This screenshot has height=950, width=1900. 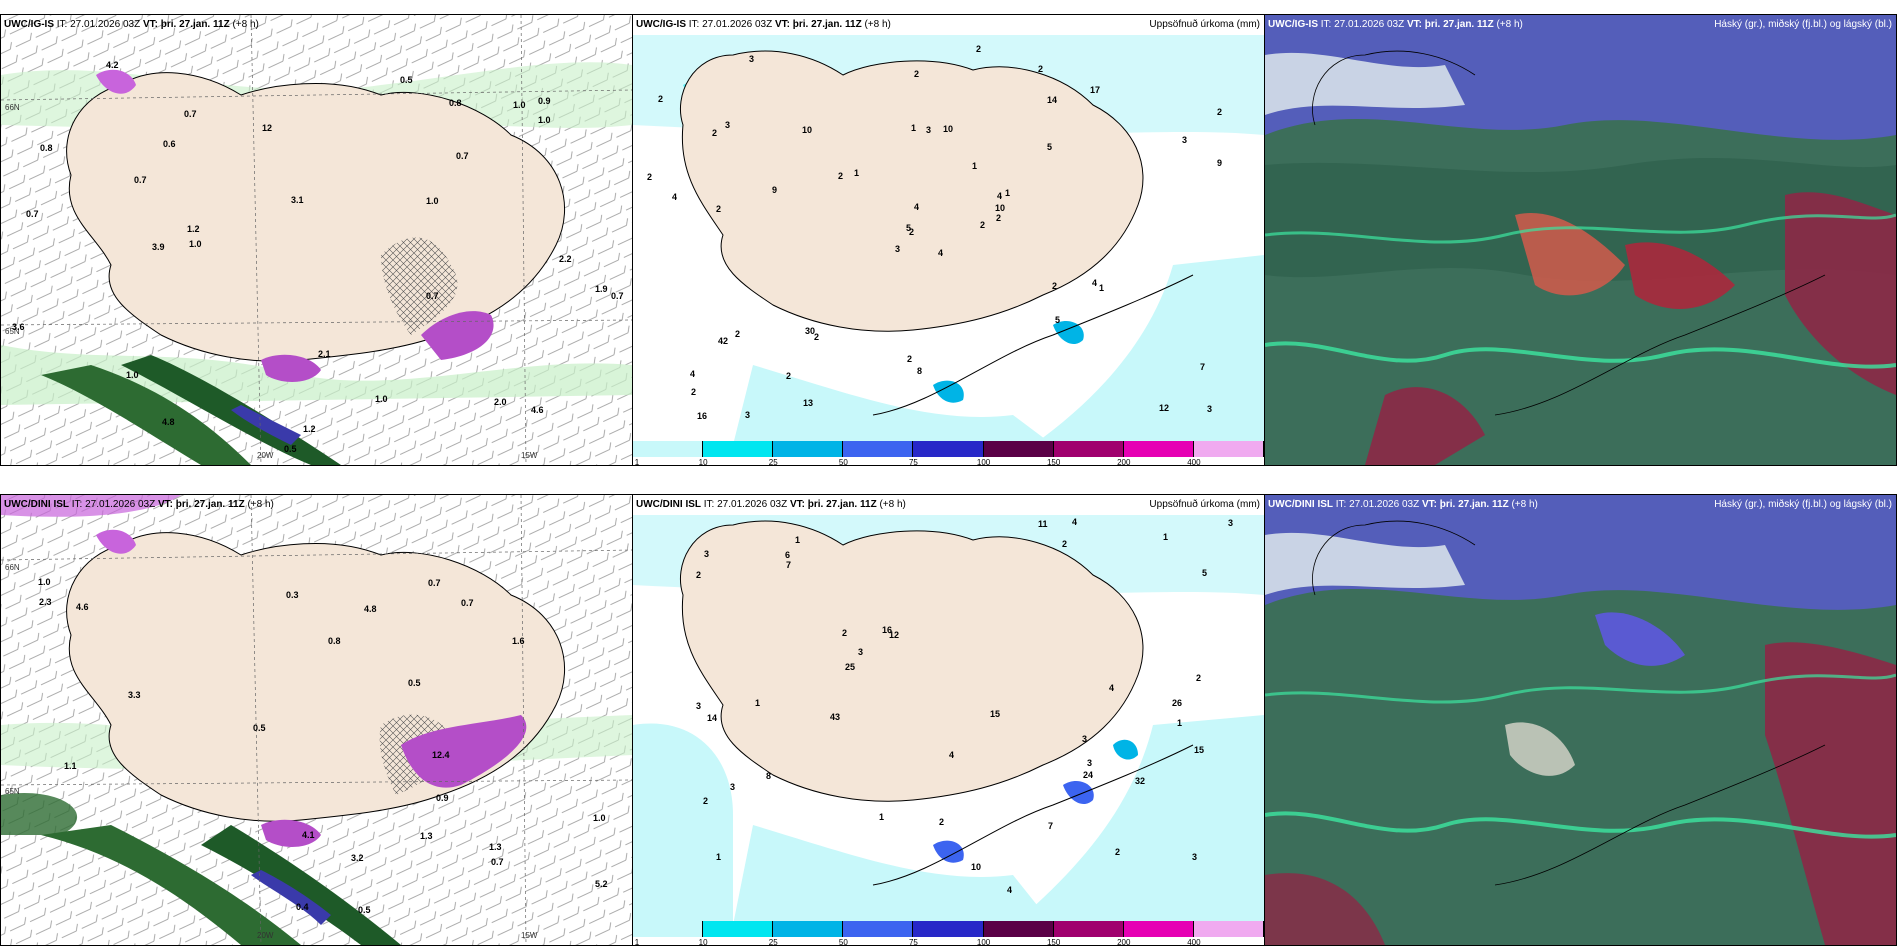 I want to click on dark-green-band, so click(x=146, y=415).